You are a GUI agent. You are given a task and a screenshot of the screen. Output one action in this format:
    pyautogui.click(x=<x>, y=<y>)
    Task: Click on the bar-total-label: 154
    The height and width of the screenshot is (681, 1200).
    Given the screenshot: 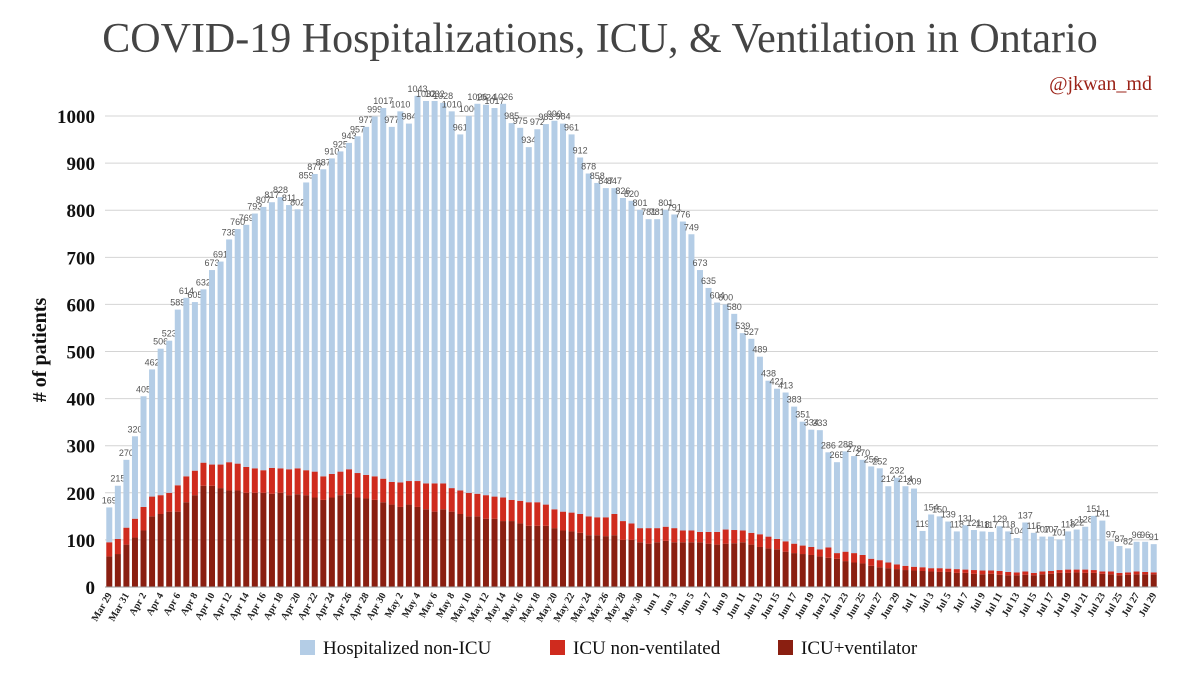 What is the action you would take?
    pyautogui.click(x=931, y=507)
    